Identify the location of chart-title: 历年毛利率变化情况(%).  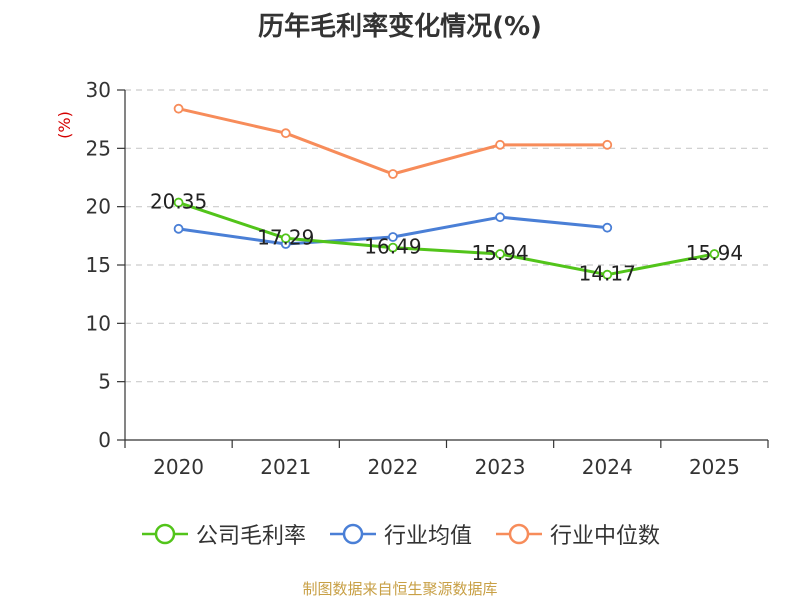
(400, 27).